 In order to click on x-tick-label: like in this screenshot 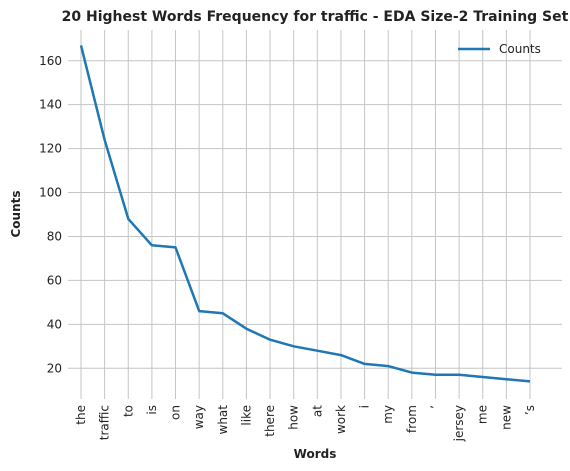, I will do `click(246, 415)`.